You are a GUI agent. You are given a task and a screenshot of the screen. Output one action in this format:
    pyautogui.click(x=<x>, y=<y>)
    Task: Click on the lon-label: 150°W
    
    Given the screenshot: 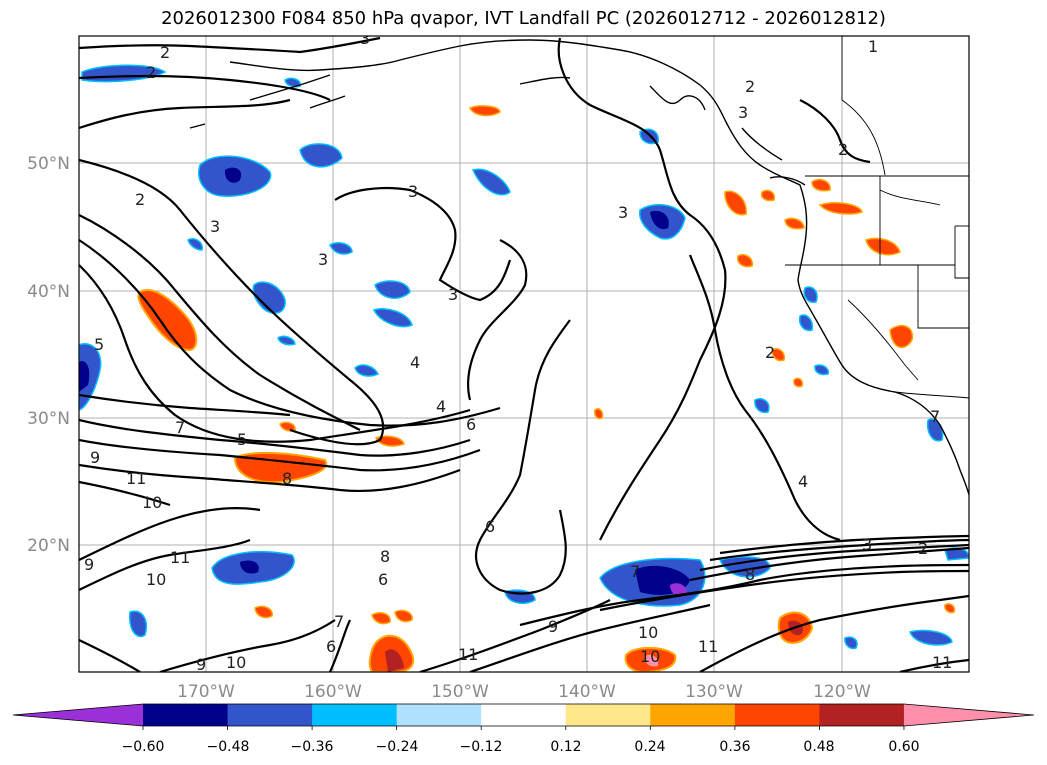 What is the action you would take?
    pyautogui.click(x=460, y=692)
    